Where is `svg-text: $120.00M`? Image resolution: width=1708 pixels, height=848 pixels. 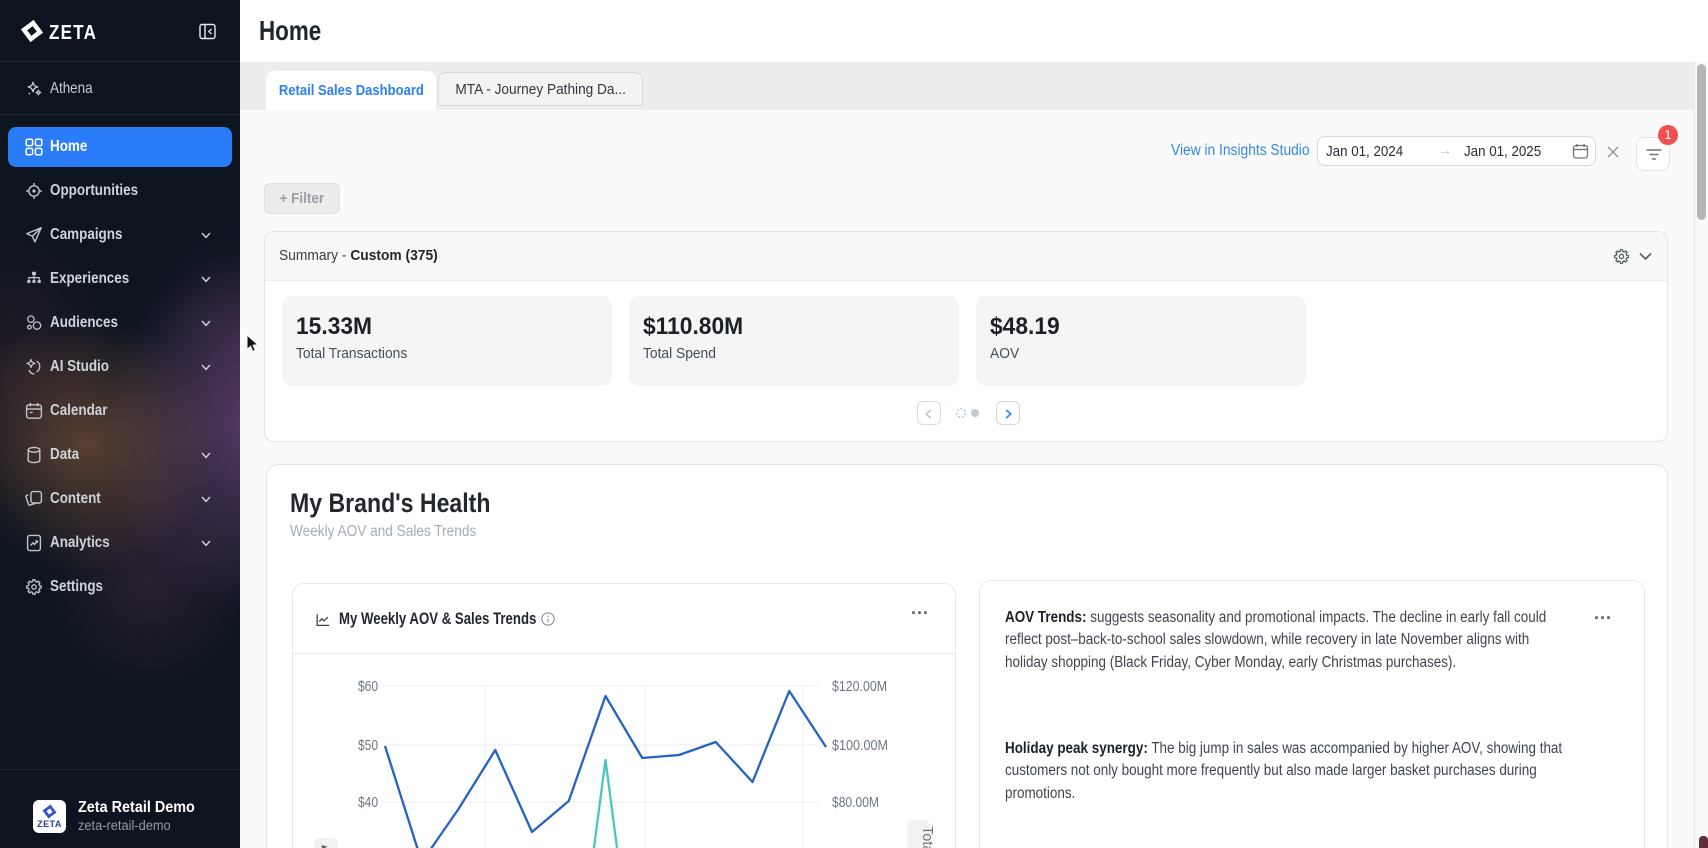 svg-text: $120.00M is located at coordinates (859, 687).